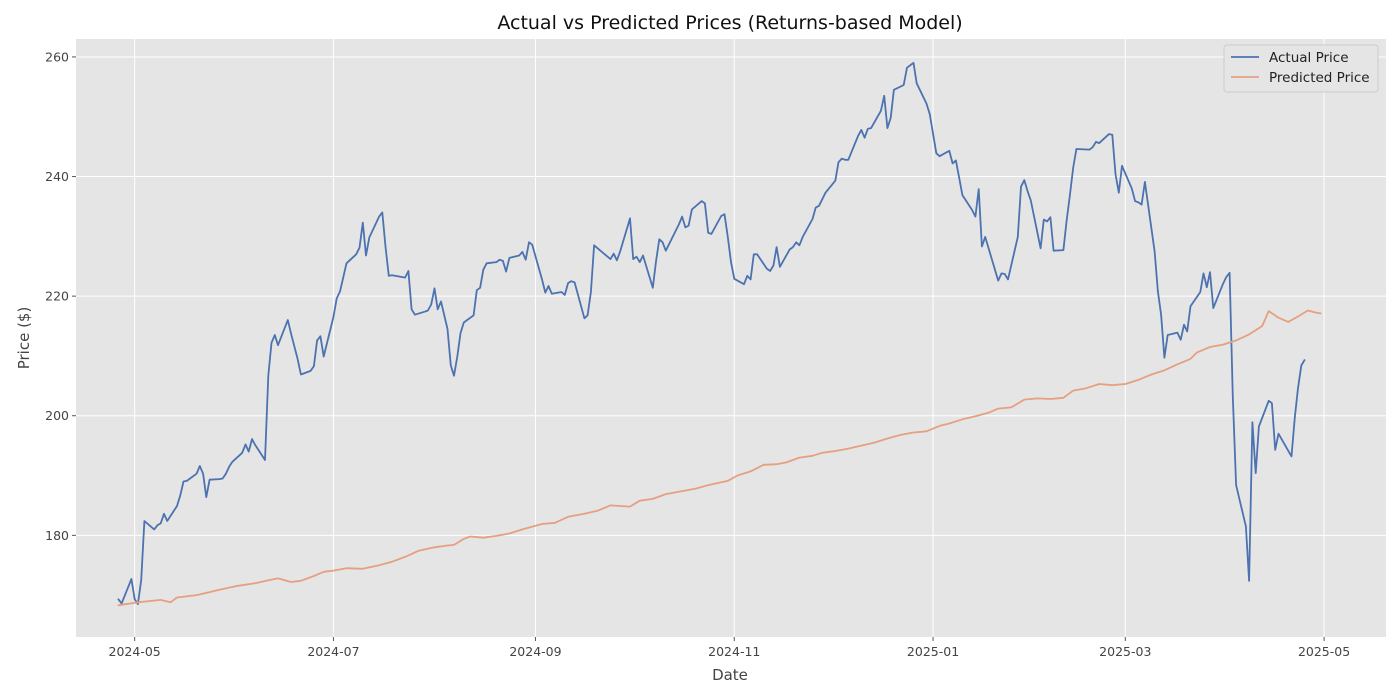 The width and height of the screenshot is (1400, 700). What do you see at coordinates (333, 651) in the screenshot?
I see `x-tick-label: 2024-07` at bounding box center [333, 651].